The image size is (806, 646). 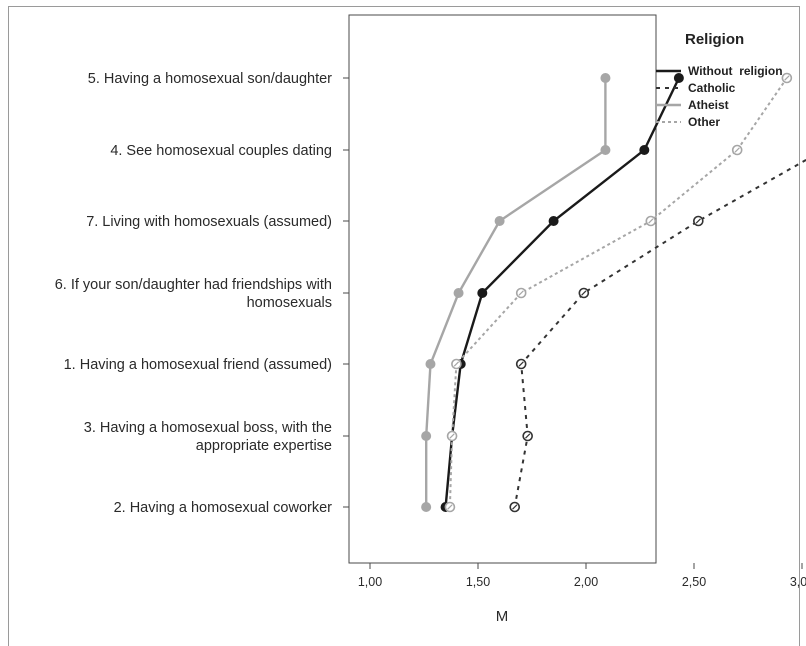 I want to click on category-label: 4. See homosexual couples dating, so click(x=221, y=151).